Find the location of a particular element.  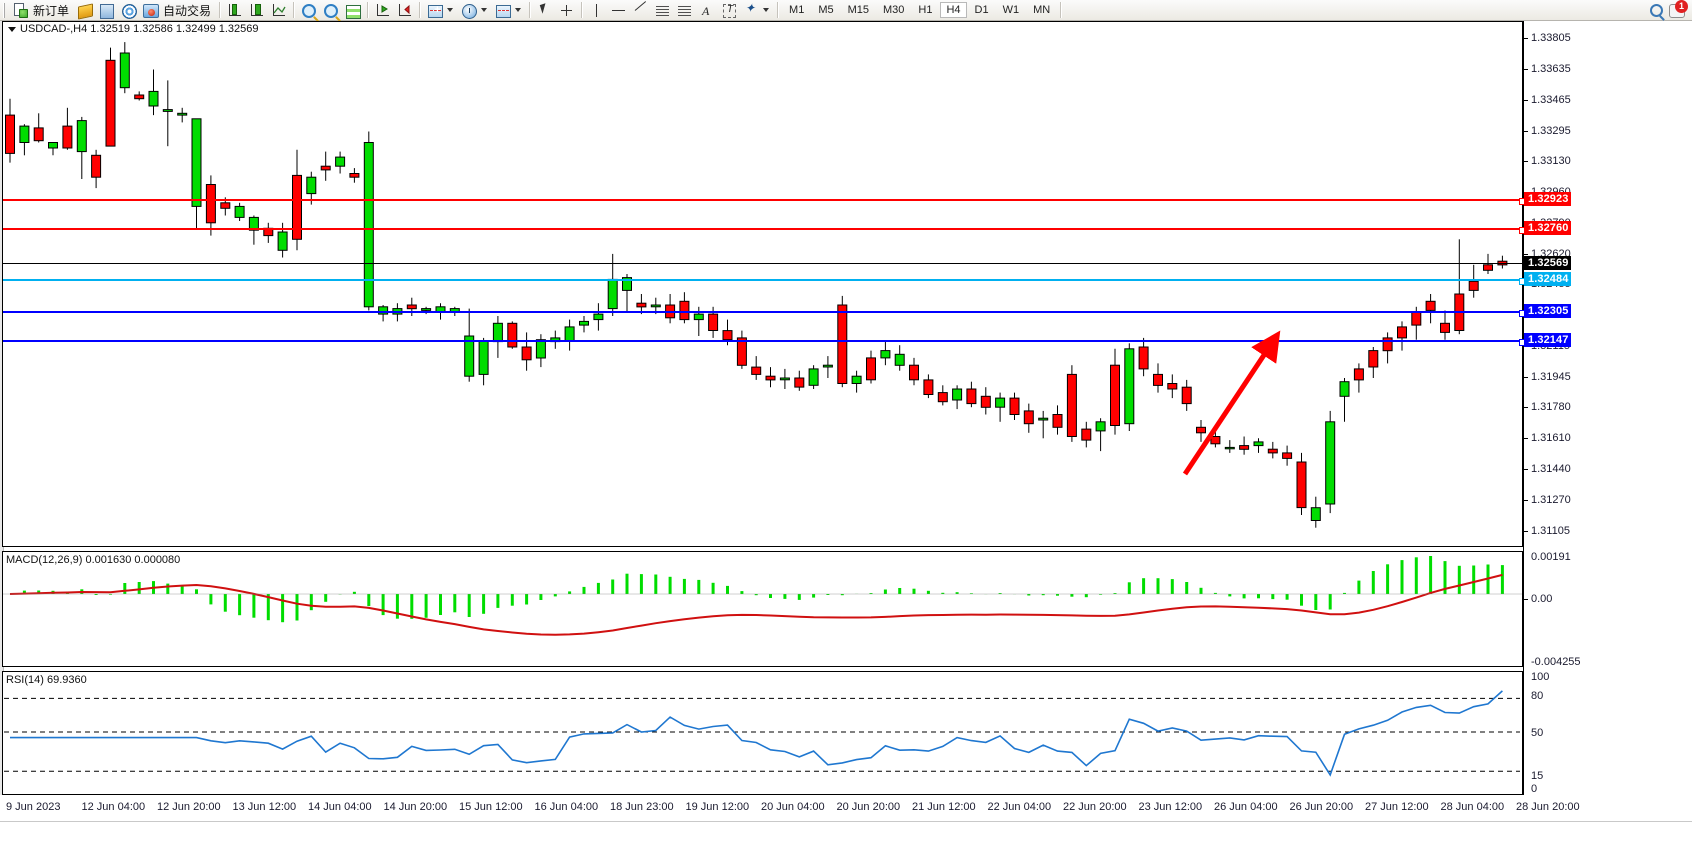

time-tick-label: 12 Jun 20:00 is located at coordinates (189, 807).